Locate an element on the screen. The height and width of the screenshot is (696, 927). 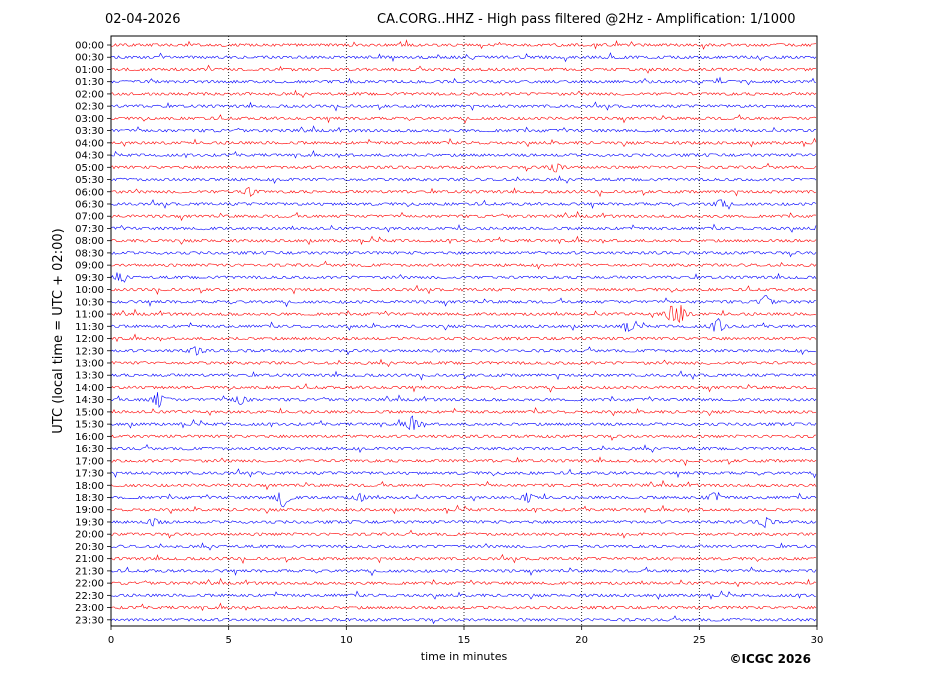
y-tick-label: 19:00 is located at coordinates (89, 510).